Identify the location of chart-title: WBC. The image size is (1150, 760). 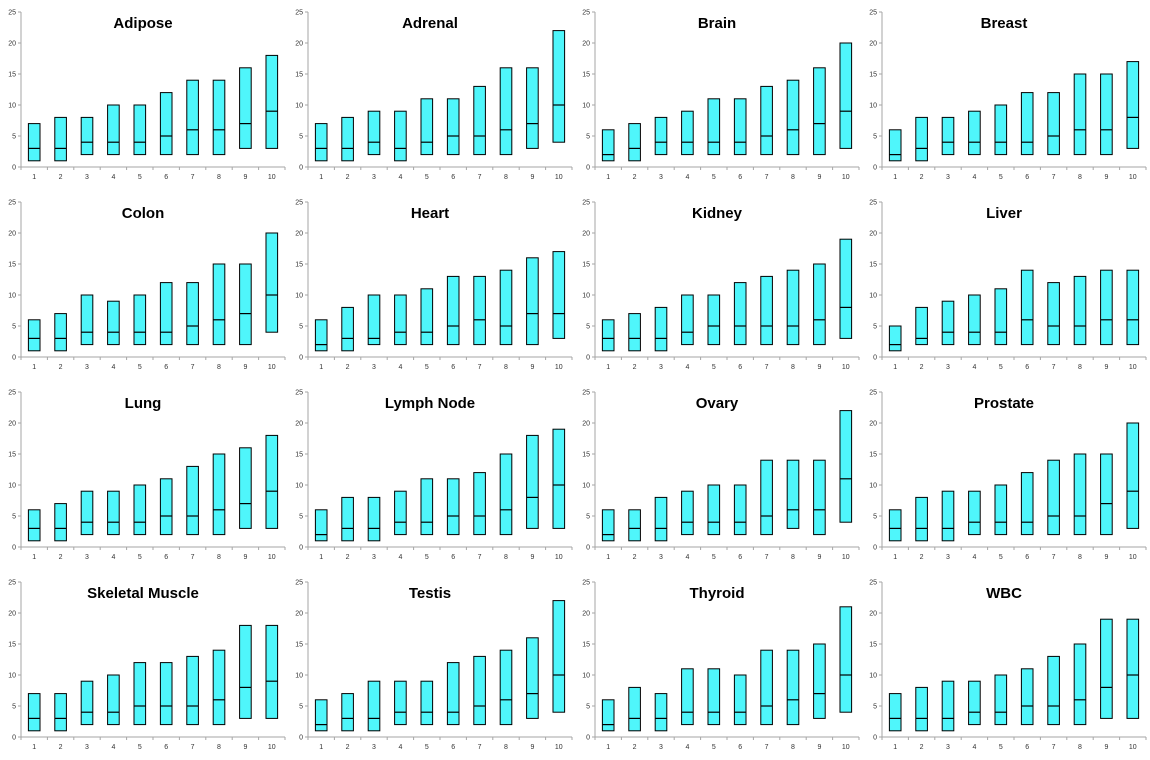
(1004, 593).